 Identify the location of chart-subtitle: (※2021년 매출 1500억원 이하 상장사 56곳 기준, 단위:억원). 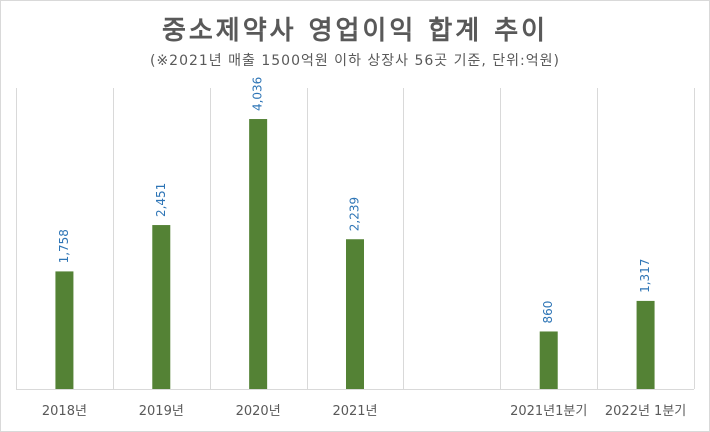
(354, 61).